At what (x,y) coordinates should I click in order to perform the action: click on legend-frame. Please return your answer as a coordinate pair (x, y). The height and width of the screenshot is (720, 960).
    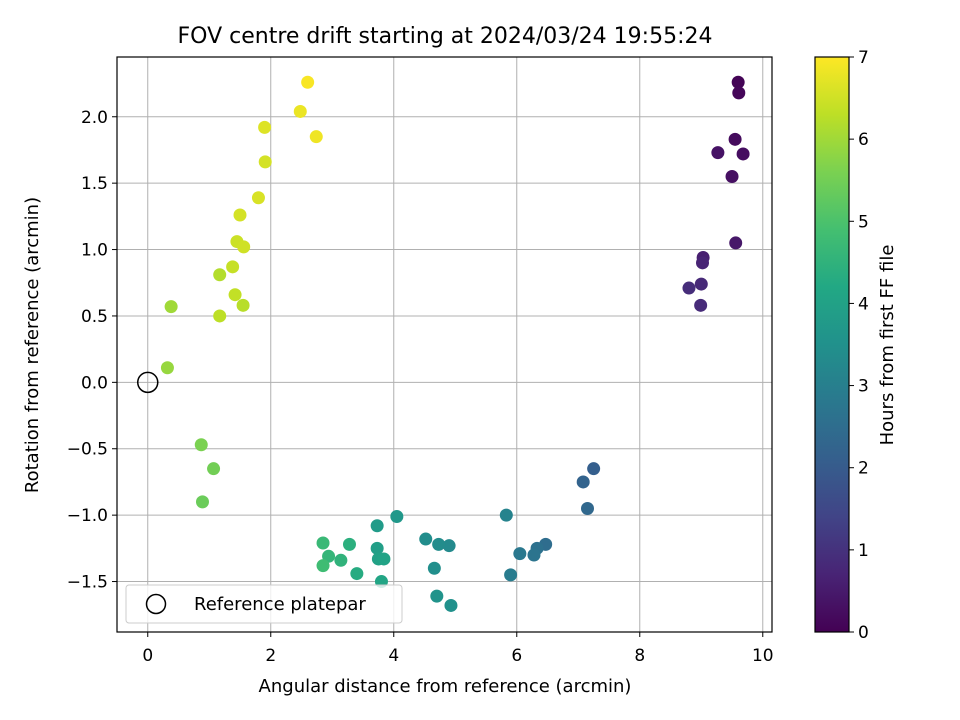
    Looking at the image, I should click on (264, 604).